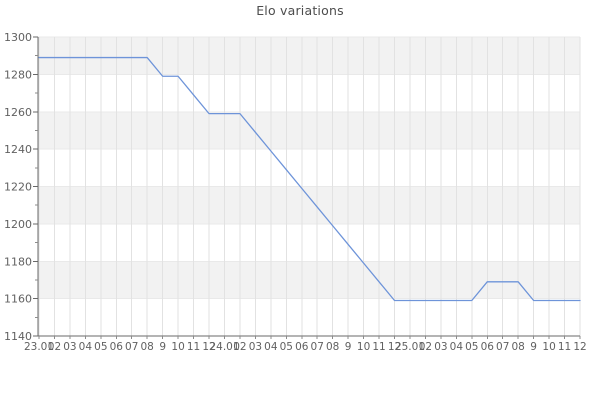  What do you see at coordinates (18, 224) in the screenshot?
I see `y-tick-label: 1200` at bounding box center [18, 224].